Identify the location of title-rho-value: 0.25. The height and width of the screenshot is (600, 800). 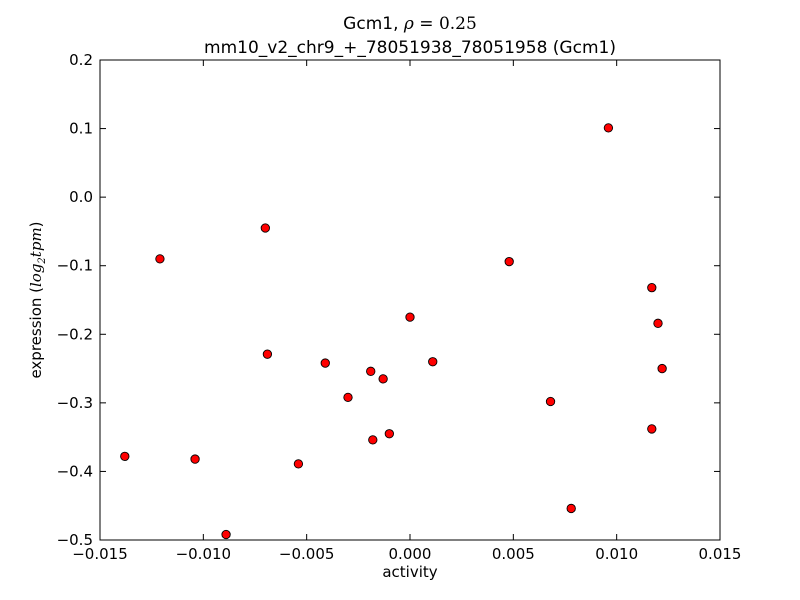
(458, 24).